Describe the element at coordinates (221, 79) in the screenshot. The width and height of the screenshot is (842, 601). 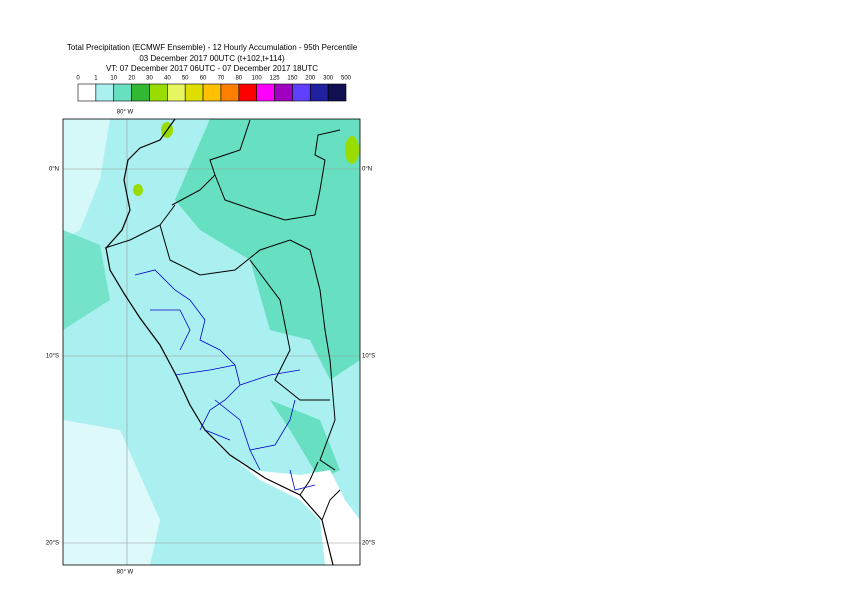
I see `colorbar-label: 70` at that location.